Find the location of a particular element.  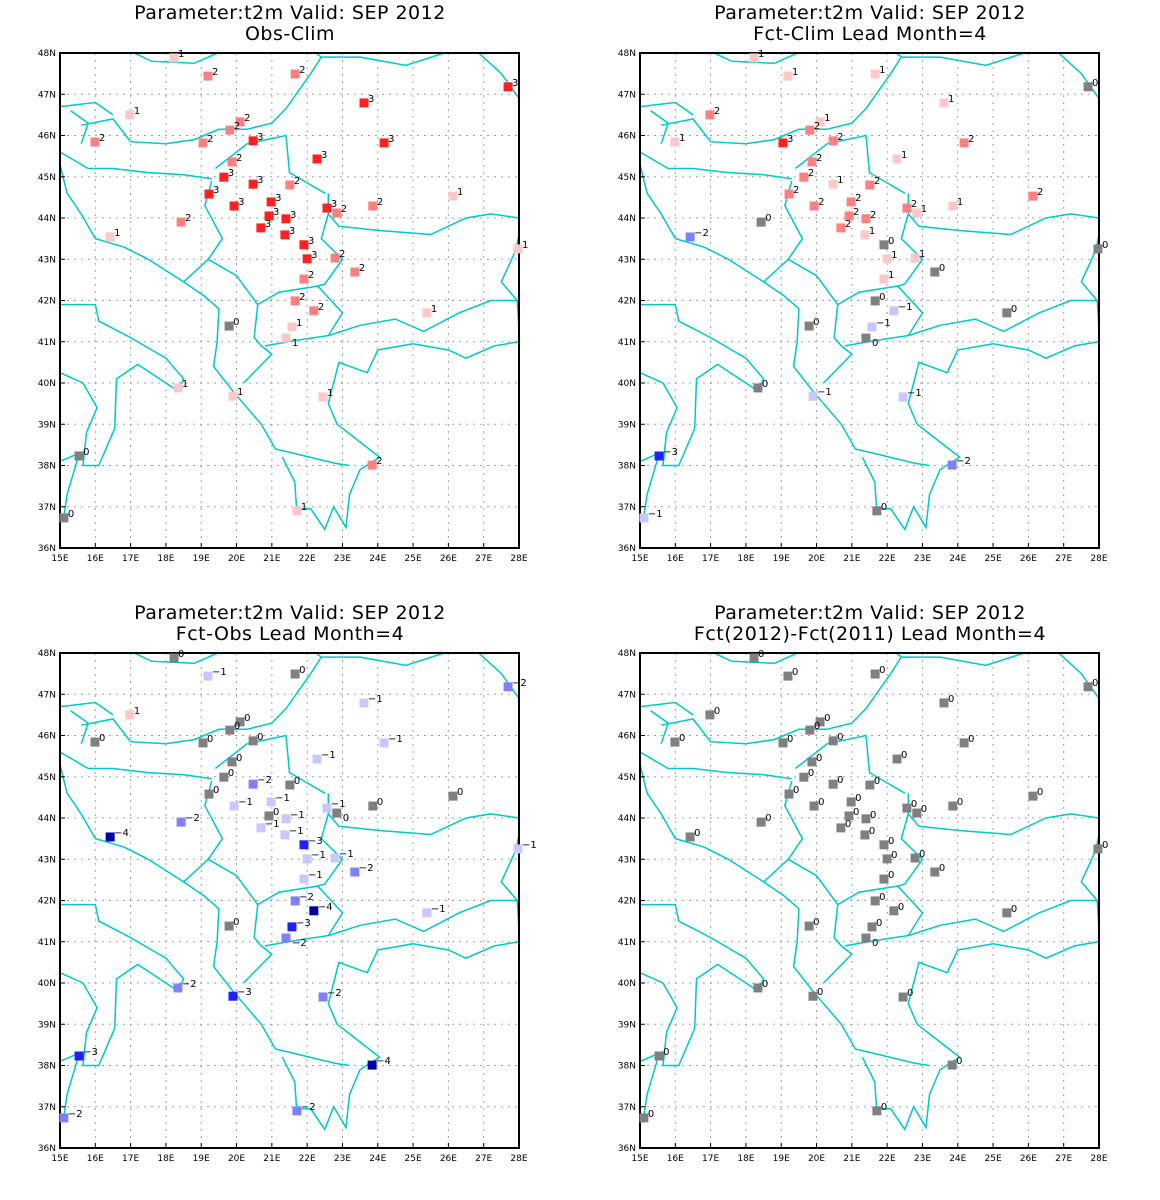

x-tick-label: 24E is located at coordinates (377, 1159).